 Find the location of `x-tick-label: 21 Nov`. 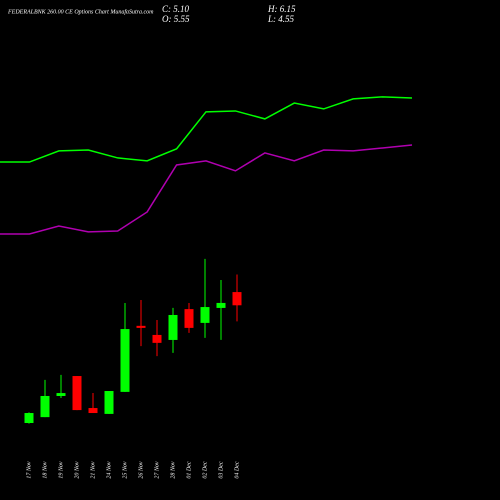

x-tick-label: 21 Nov is located at coordinates (93, 470).